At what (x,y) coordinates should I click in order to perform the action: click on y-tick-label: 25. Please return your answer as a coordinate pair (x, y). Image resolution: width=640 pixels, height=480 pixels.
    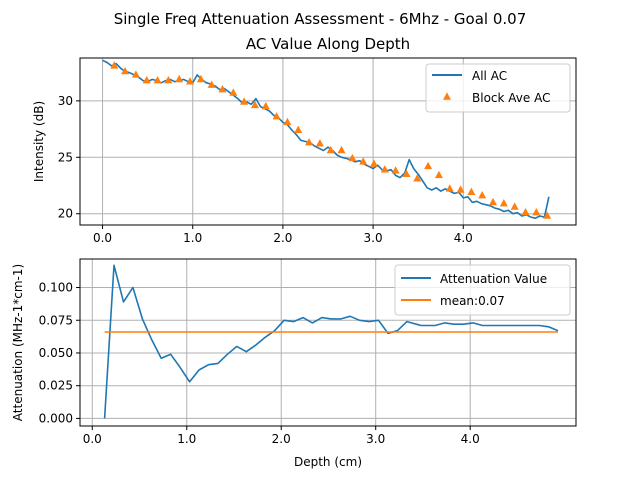
    Looking at the image, I should click on (65, 157).